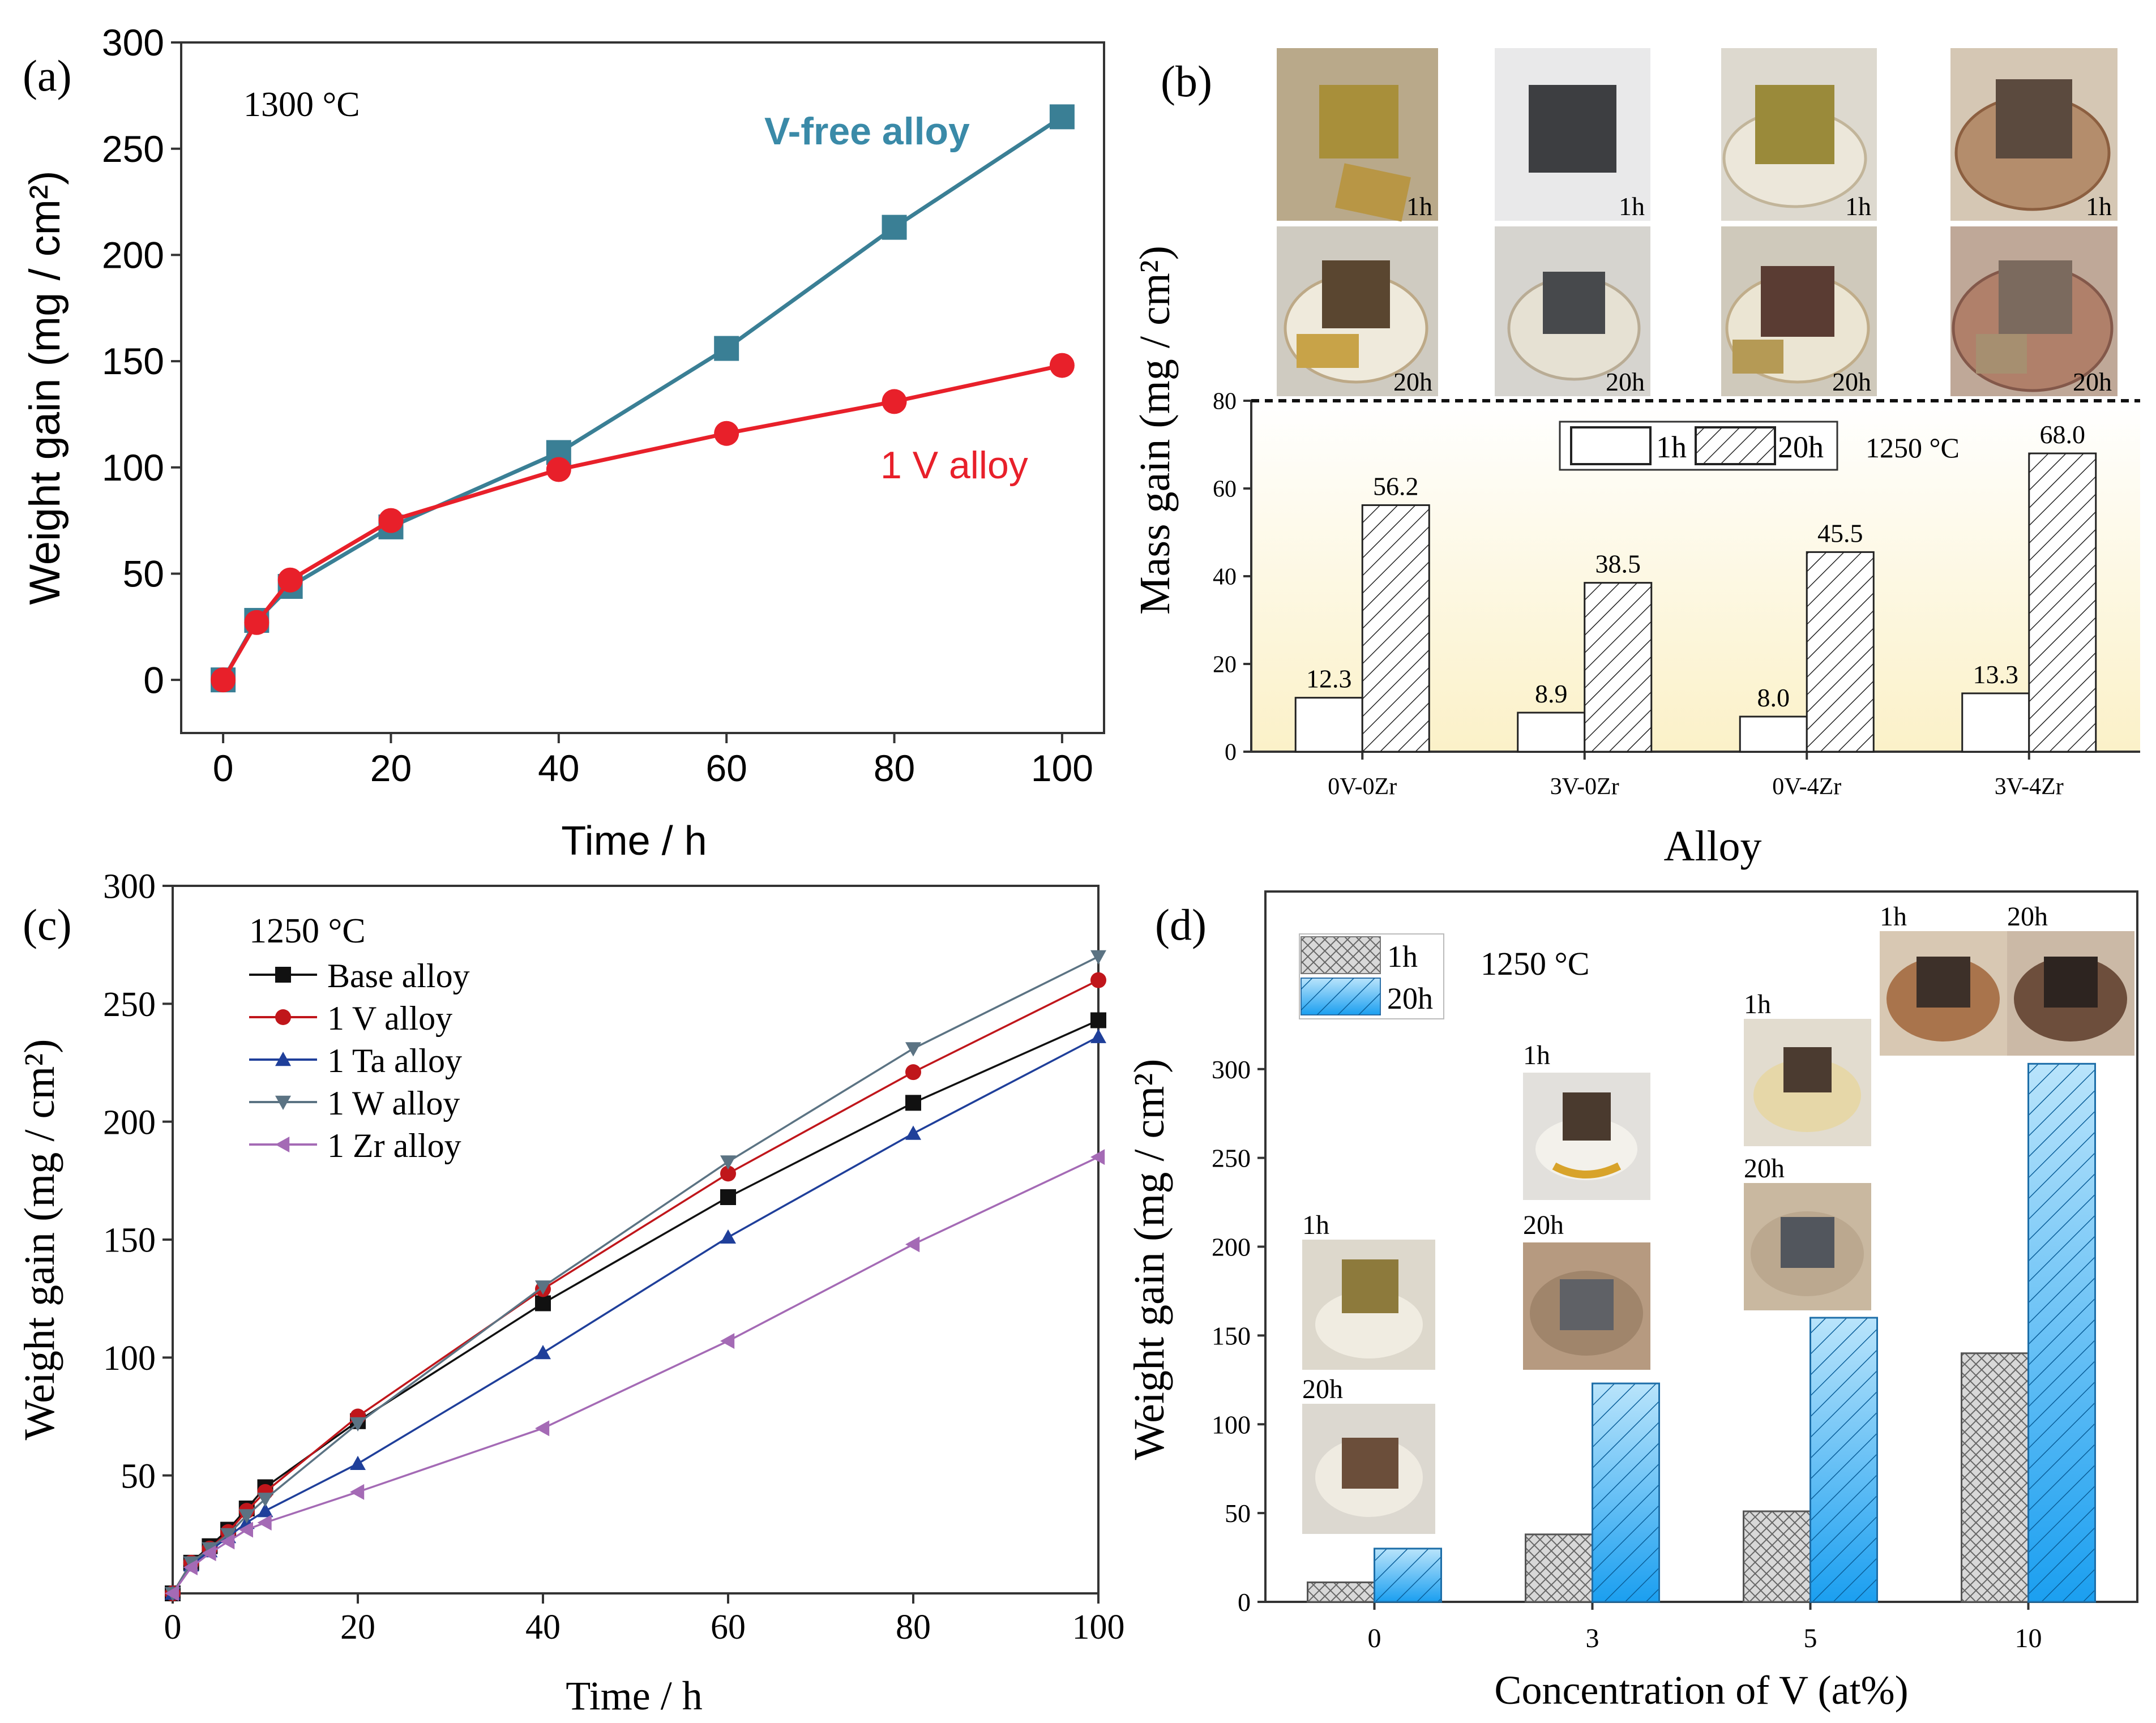 This screenshot has width=2156, height=1723. What do you see at coordinates (1697, 222) in the screenshot?
I see `photo-grid-b: 1h 1h 1h 1h` at bounding box center [1697, 222].